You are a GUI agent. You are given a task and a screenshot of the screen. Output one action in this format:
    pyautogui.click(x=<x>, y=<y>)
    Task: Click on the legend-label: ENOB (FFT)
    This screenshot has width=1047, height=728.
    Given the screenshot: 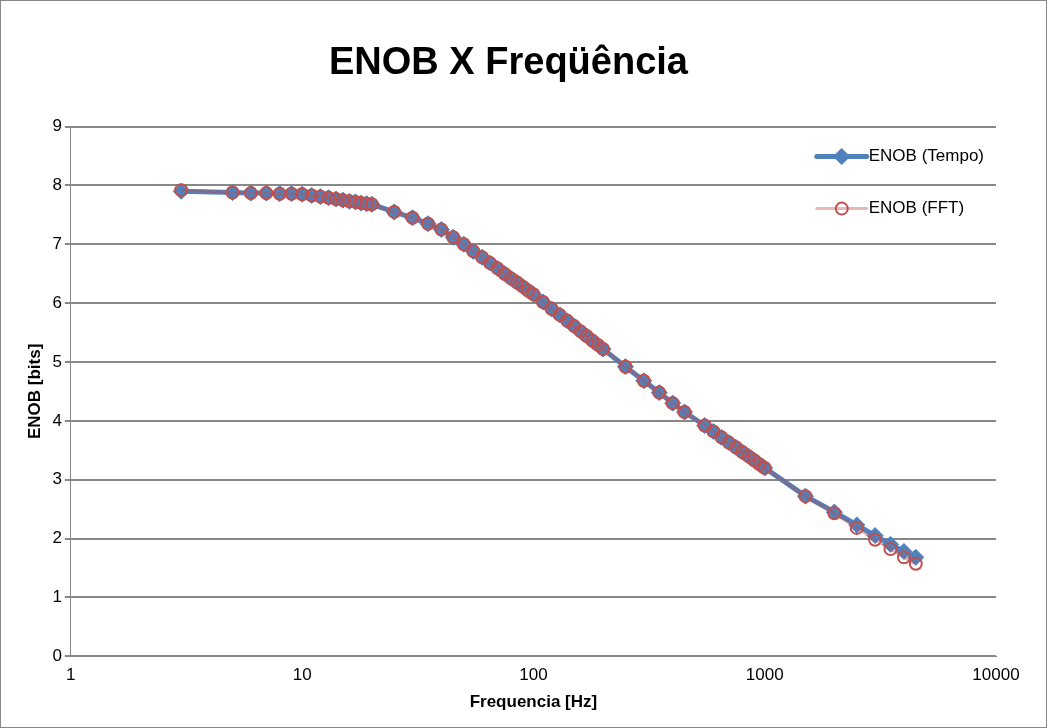 What is the action you would take?
    pyautogui.click(x=916, y=208)
    